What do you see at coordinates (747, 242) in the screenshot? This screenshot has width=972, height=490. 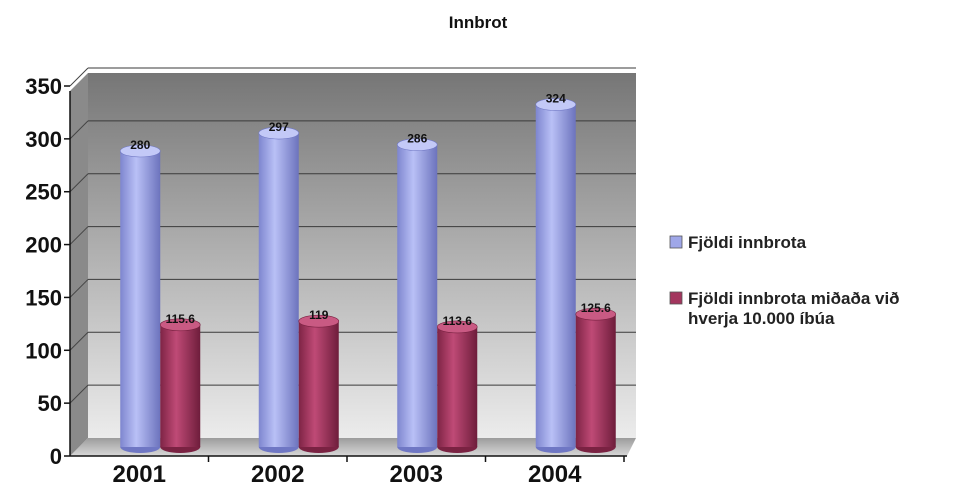 I see `legend-label-series-1: Fjöldi innbrota` at bounding box center [747, 242].